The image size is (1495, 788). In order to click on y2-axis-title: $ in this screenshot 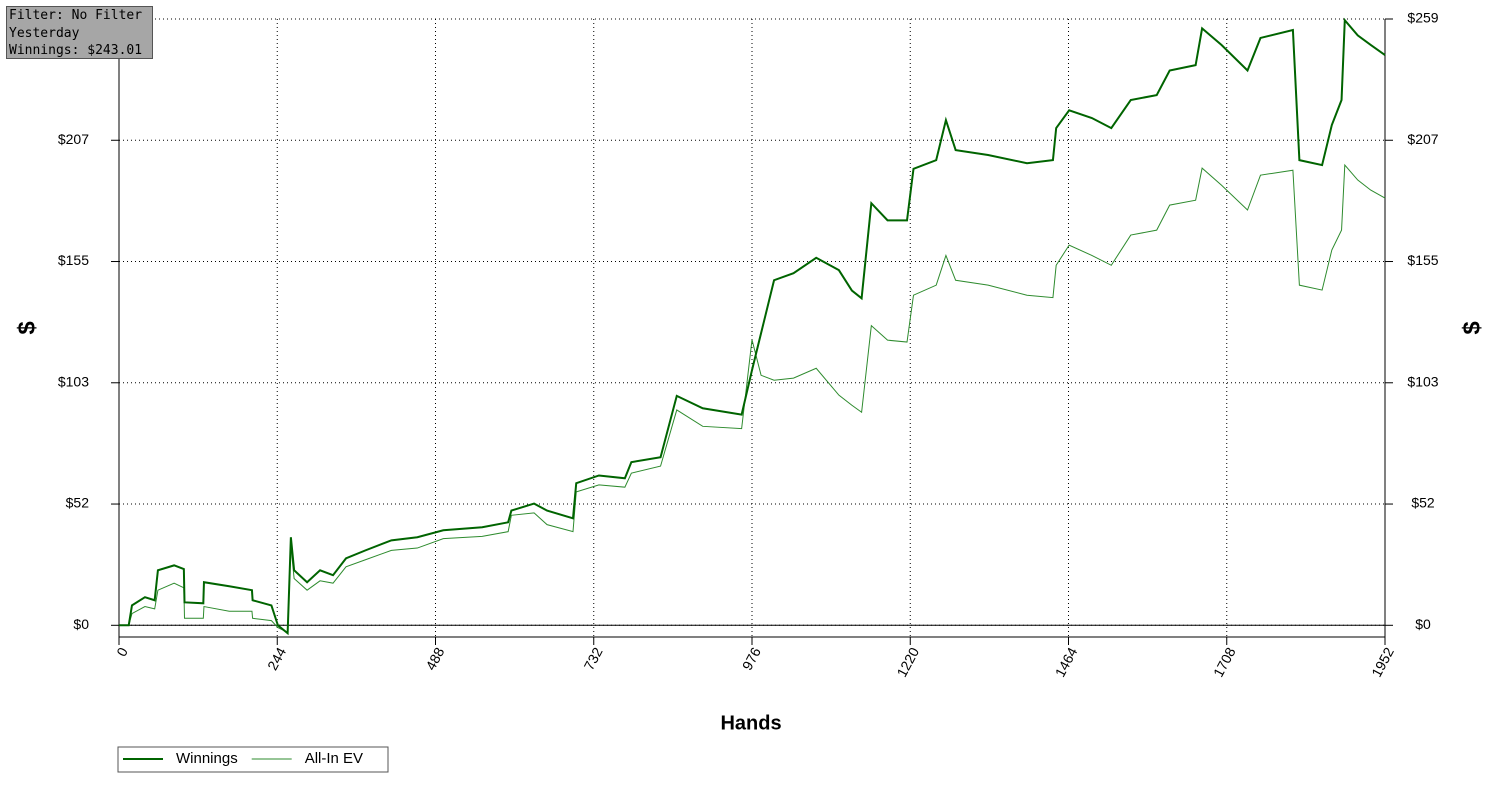, I will do `click(1471, 328)`.